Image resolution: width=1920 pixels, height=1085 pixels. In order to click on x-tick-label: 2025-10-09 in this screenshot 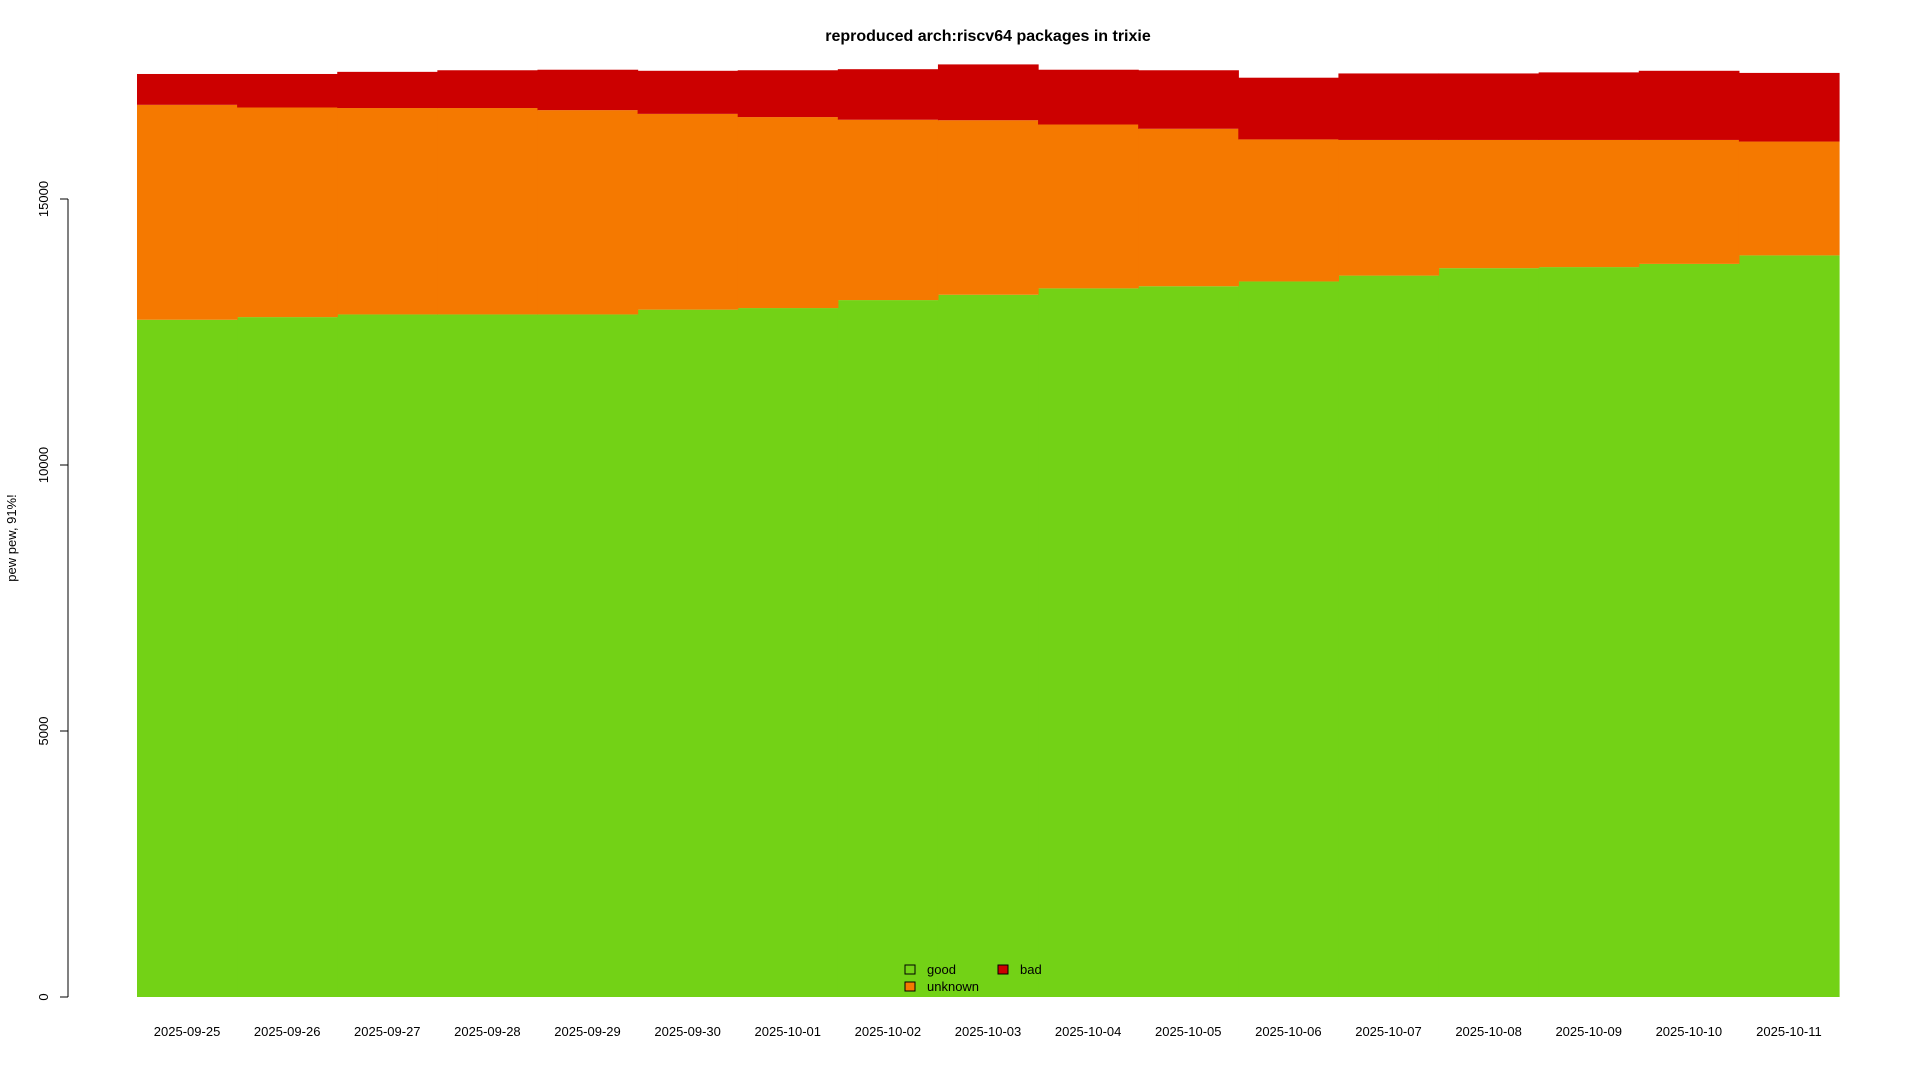, I will do `click(1588, 1031)`.